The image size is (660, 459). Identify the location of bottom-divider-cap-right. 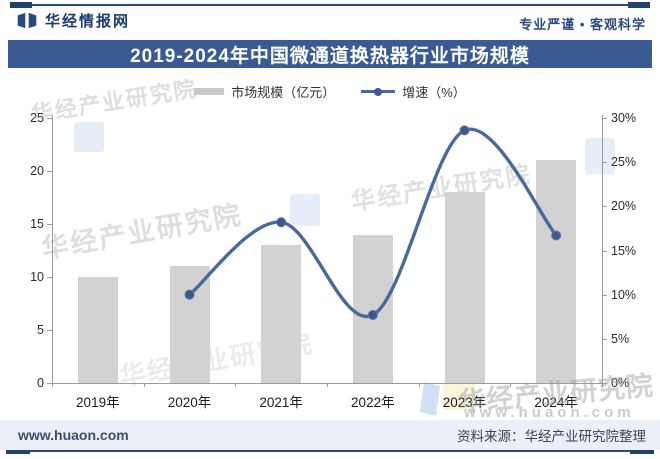
(642, 451).